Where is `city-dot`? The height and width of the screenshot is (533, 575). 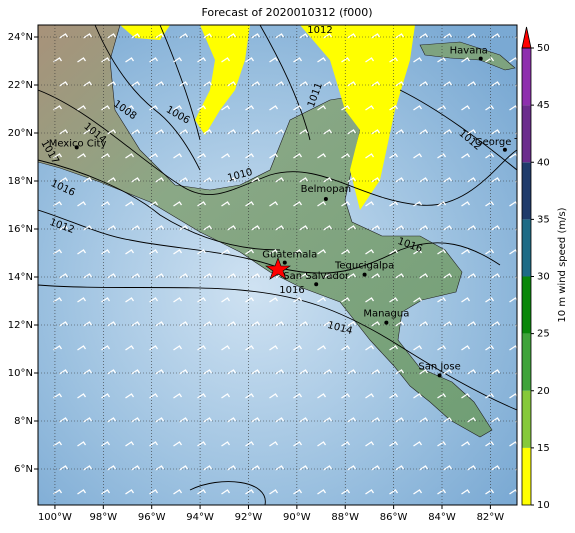 city-dot is located at coordinates (325, 199).